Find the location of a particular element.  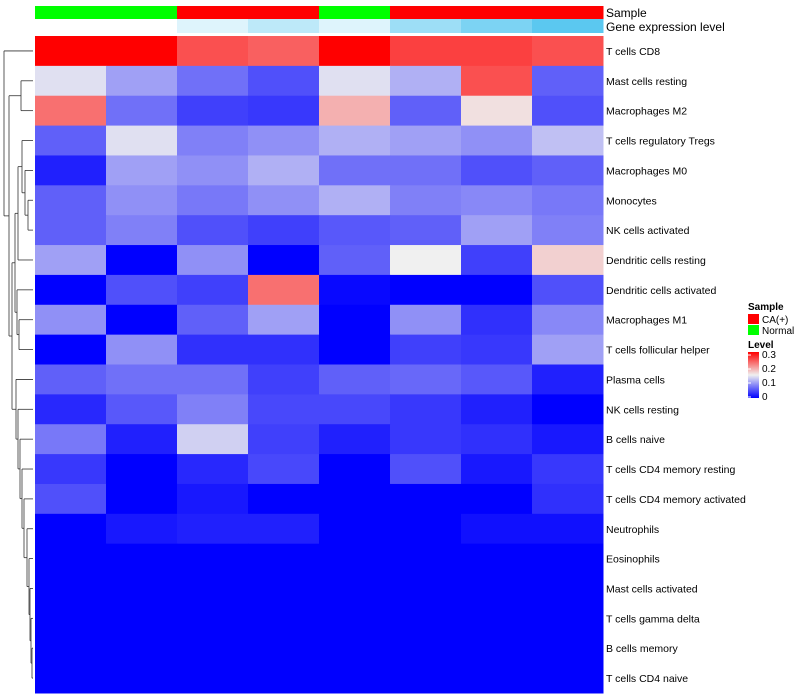

row-label: Eosinophils is located at coordinates (633, 560).